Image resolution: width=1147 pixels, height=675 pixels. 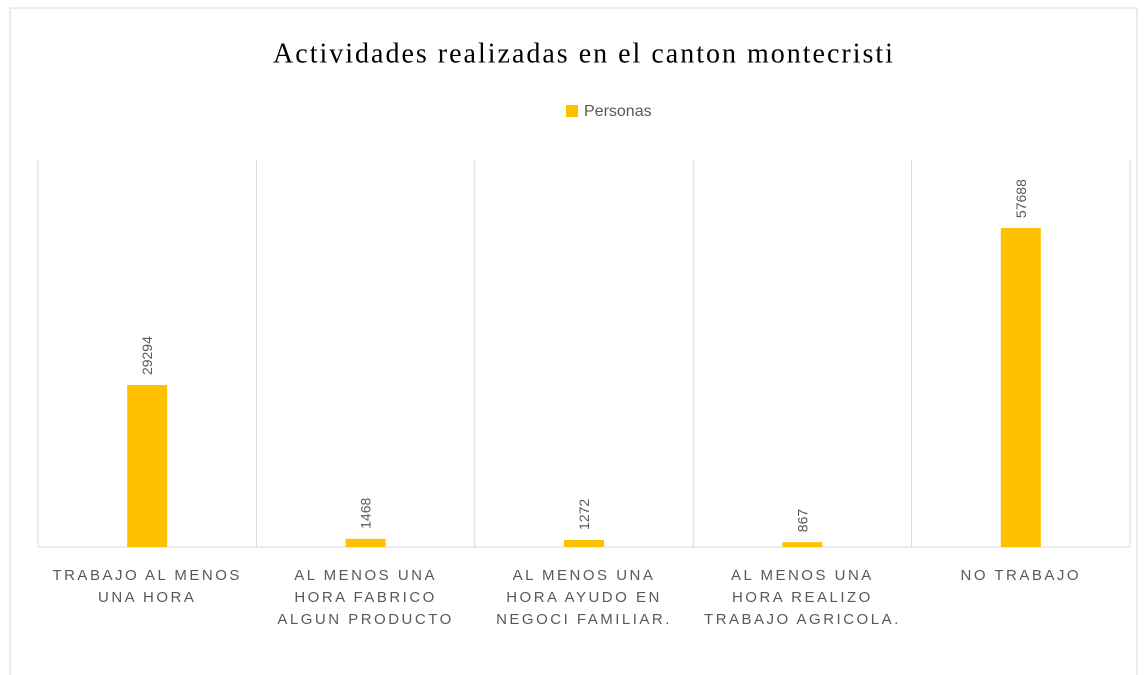 What do you see at coordinates (365, 597) in the screenshot?
I see `x-tick-label: AL MENOS UNA HORA FABRICO ALGUN PRODUCTO` at bounding box center [365, 597].